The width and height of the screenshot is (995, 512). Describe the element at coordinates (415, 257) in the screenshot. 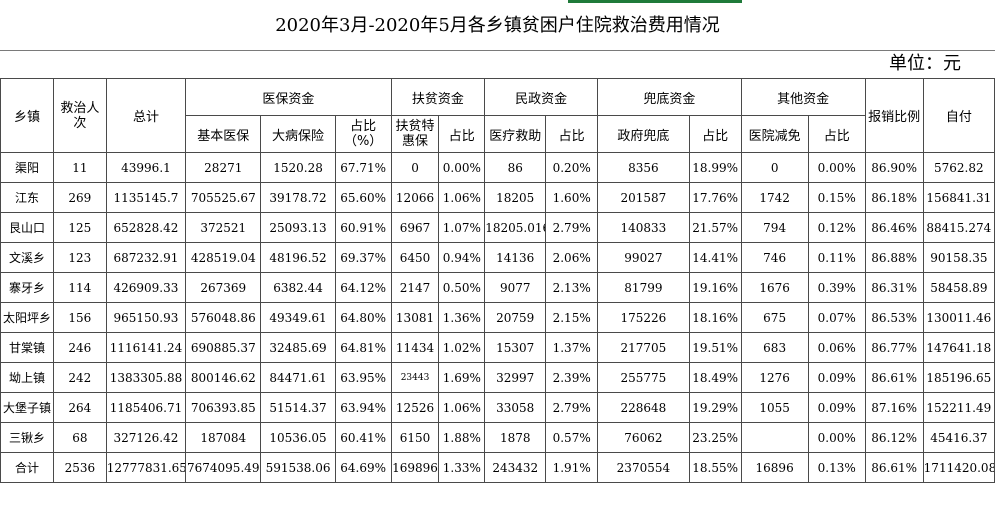

I see `cell-poverty-special: 6450` at that location.